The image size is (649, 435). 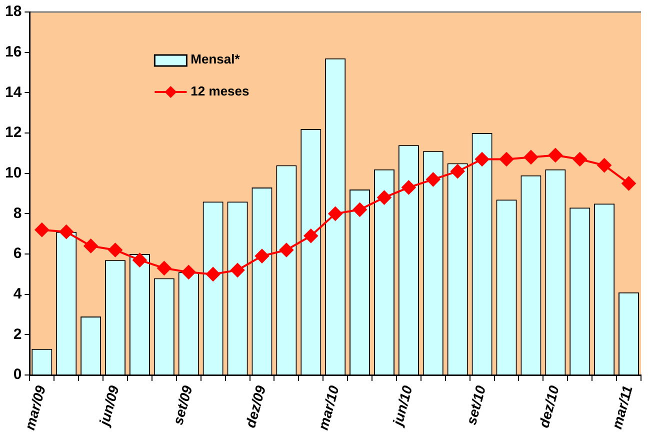 What do you see at coordinates (17, 213) in the screenshot?
I see `y-tick-label: 8` at bounding box center [17, 213].